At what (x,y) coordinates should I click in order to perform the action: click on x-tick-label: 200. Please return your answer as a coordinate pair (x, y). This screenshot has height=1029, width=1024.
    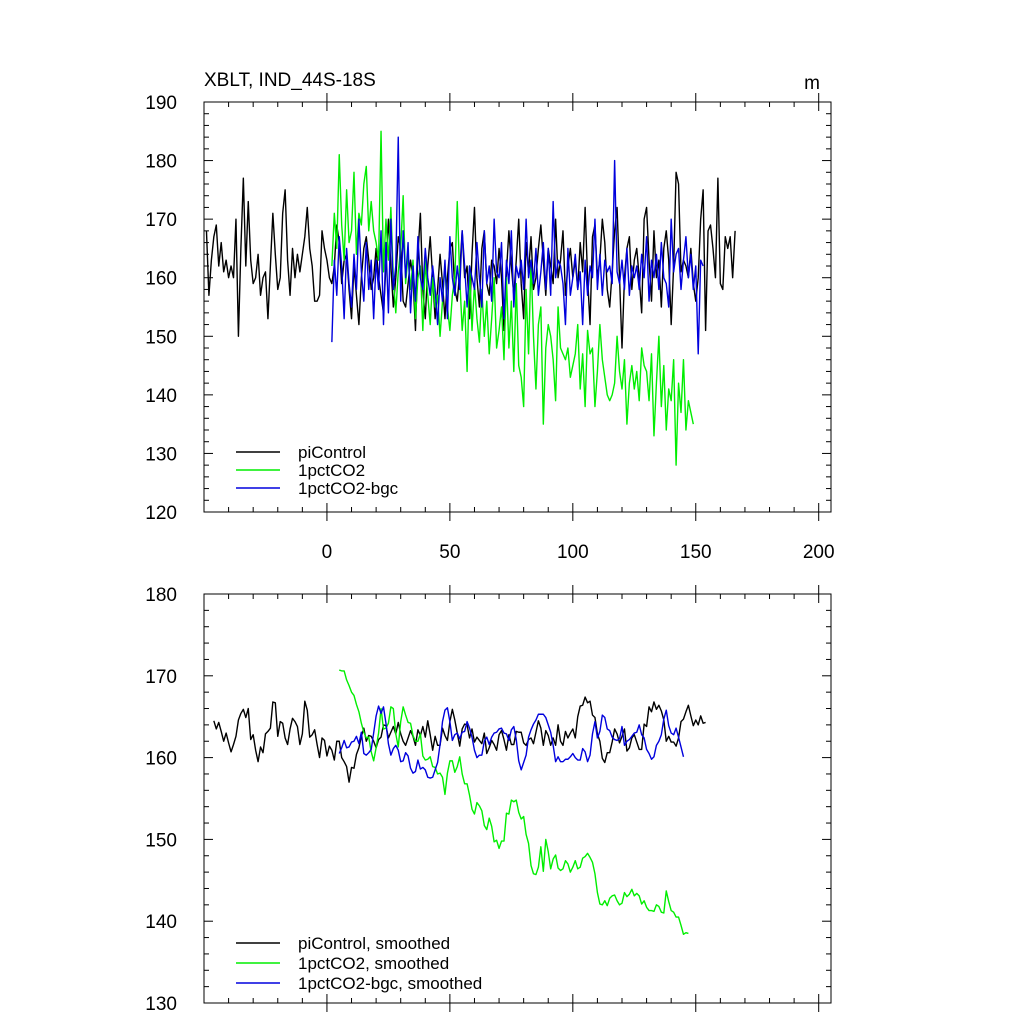
    Looking at the image, I should click on (819, 552).